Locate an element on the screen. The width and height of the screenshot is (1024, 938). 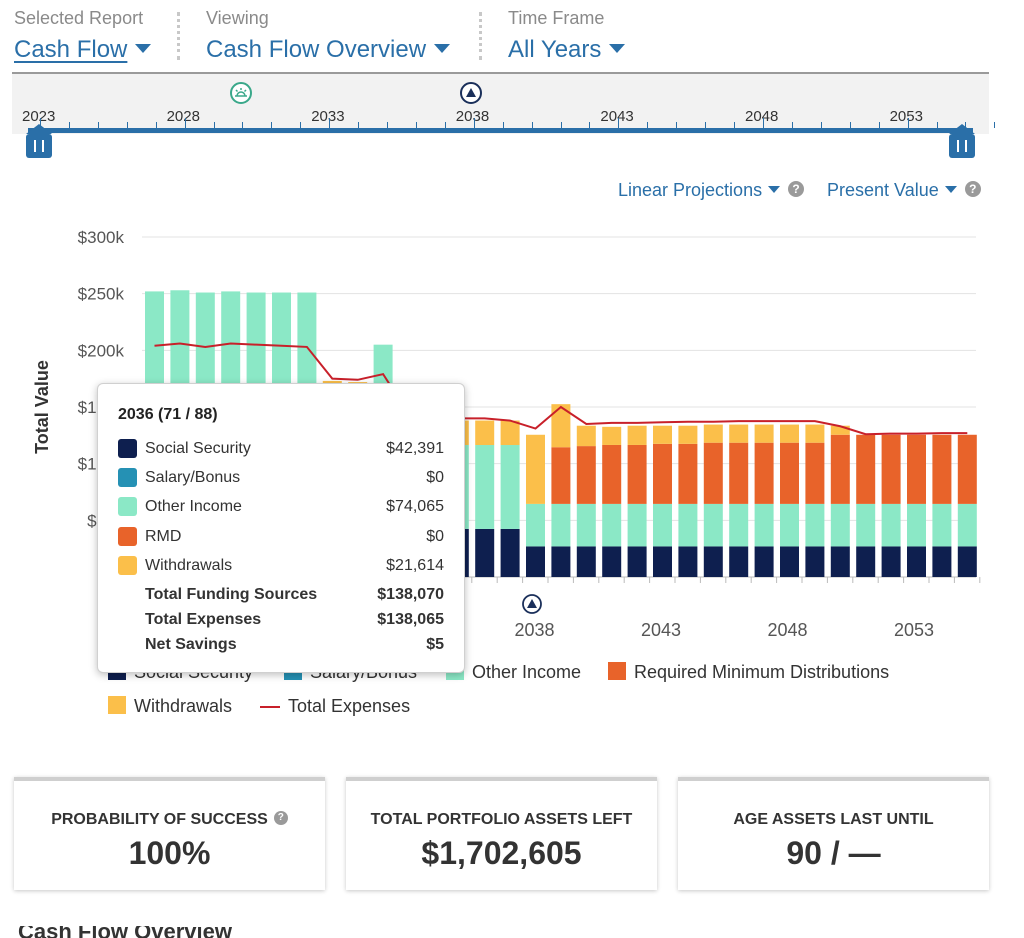
triangle-up-icon is located at coordinates (471, 93).